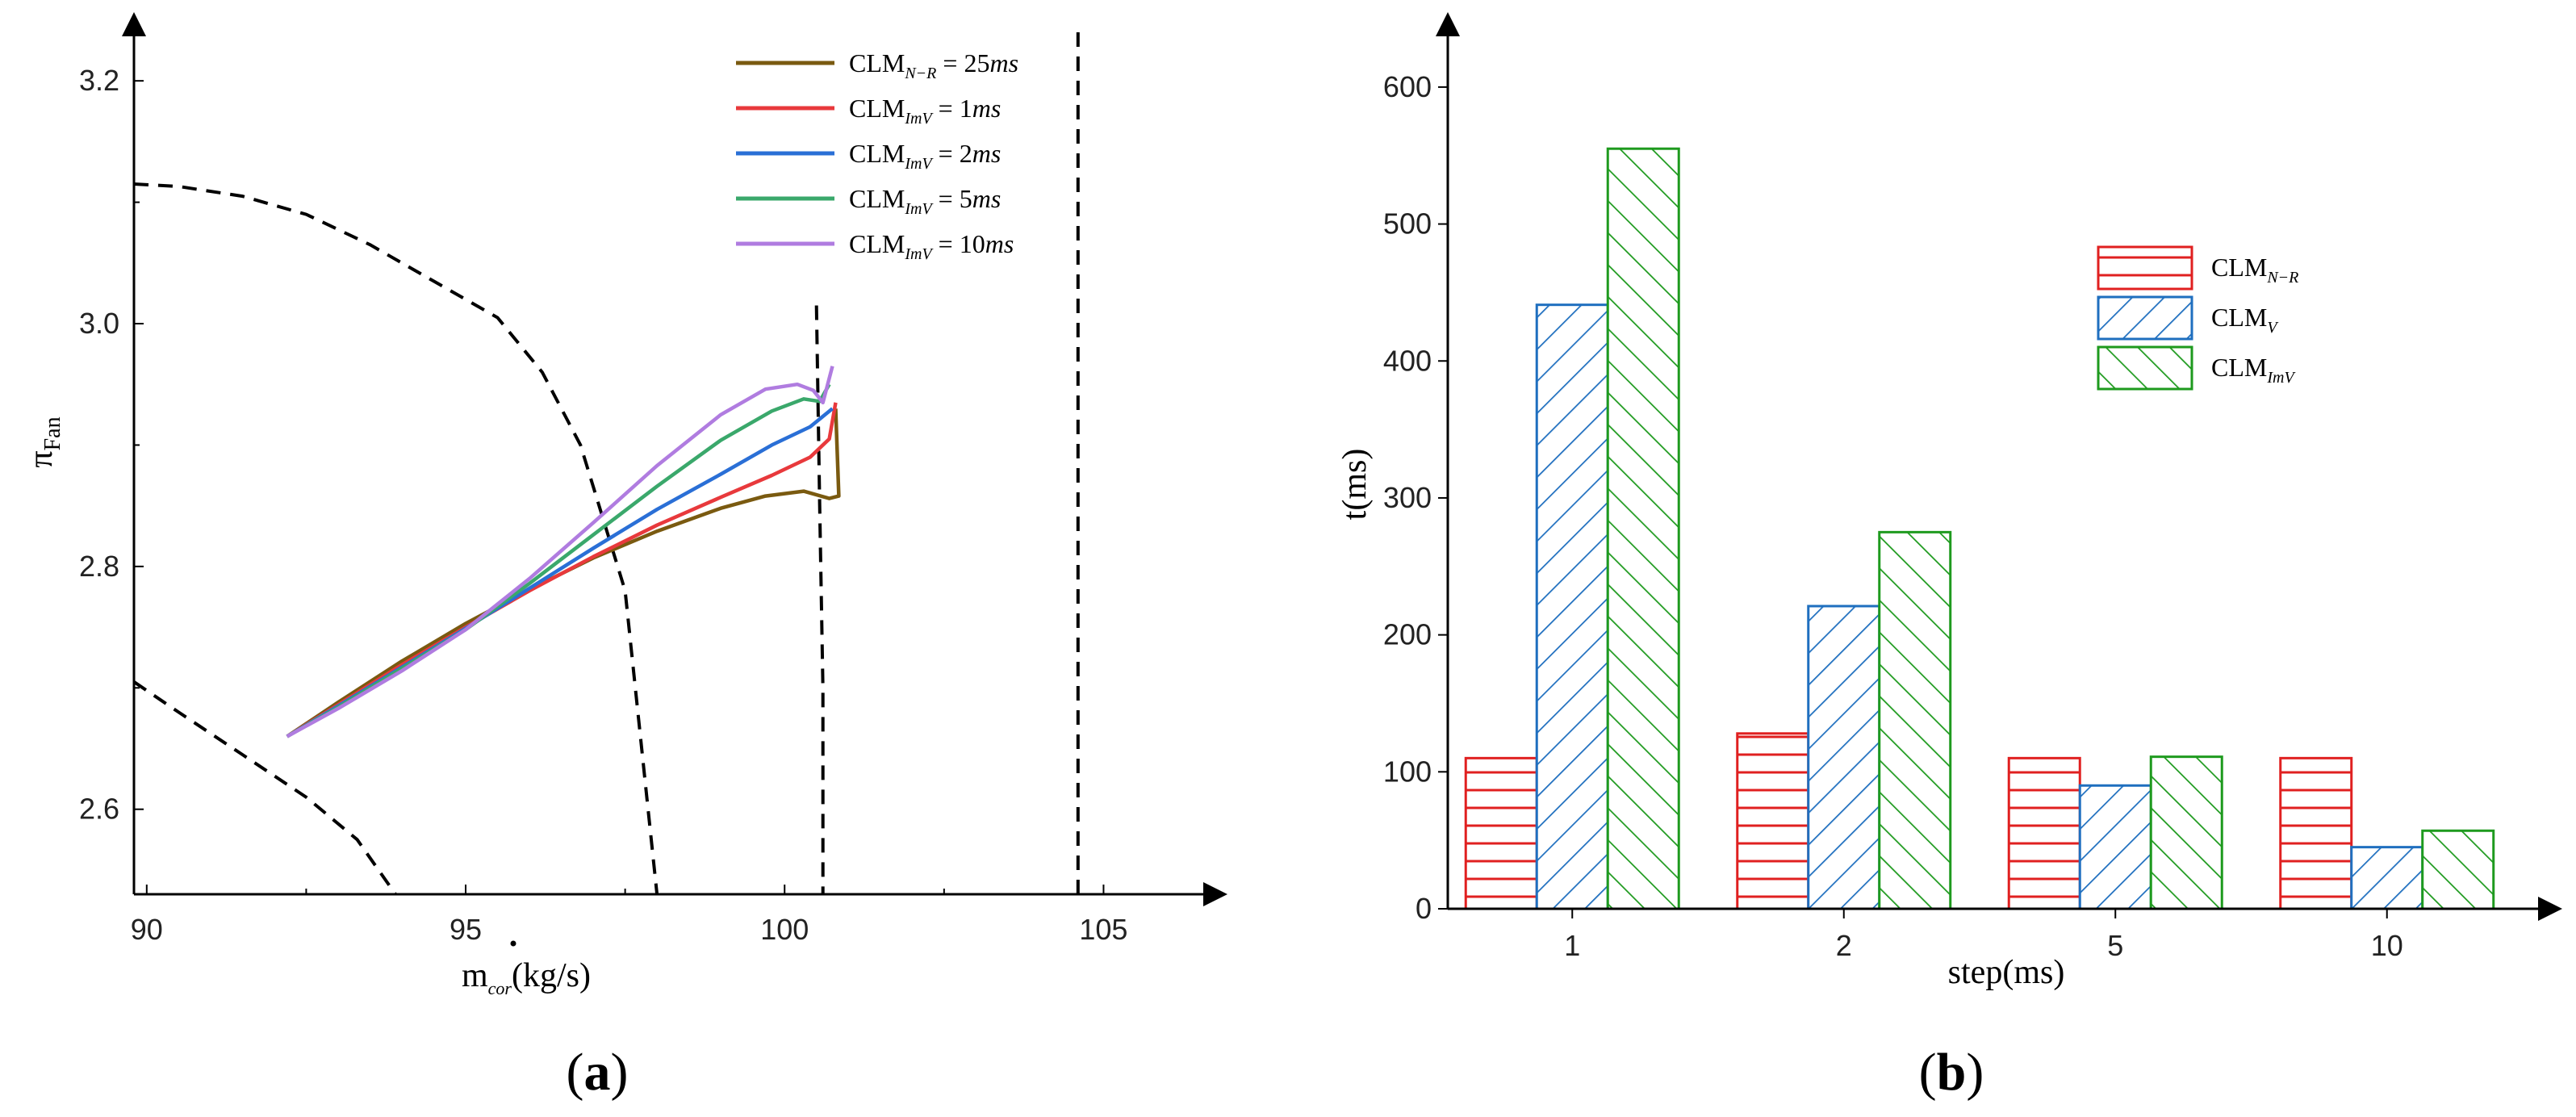 The height and width of the screenshot is (1117, 2576). I want to click on legend-label: CLMImV = 2ms, so click(925, 156).